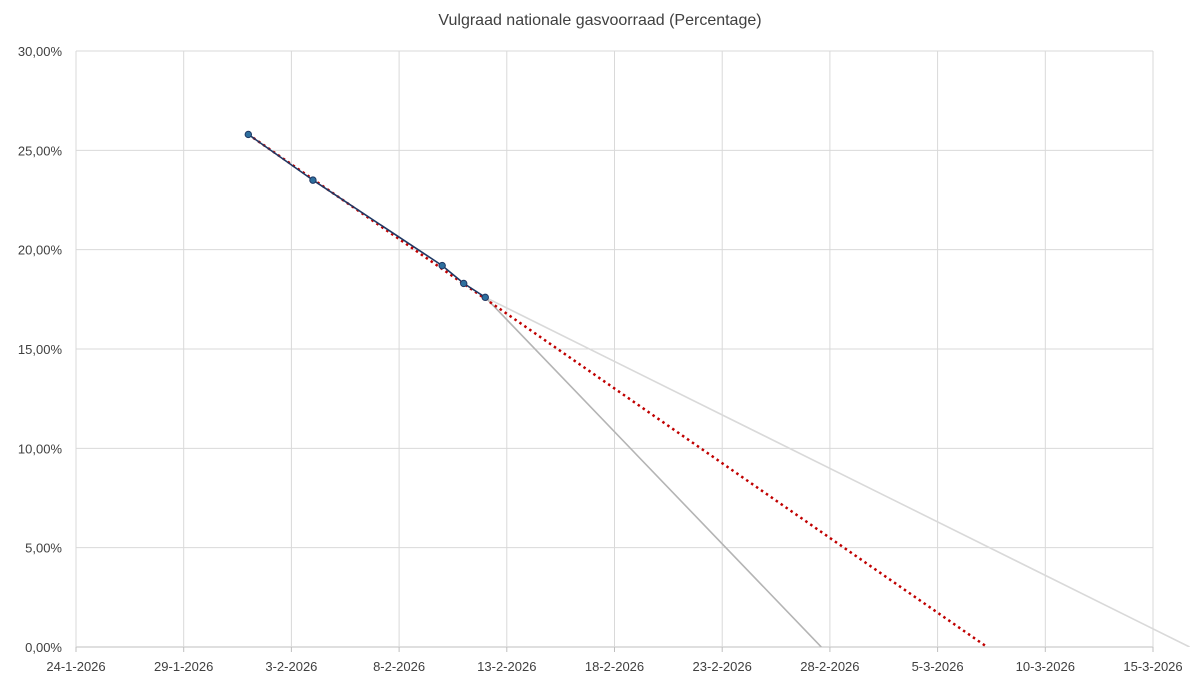 The height and width of the screenshot is (684, 1200). Describe the element at coordinates (40, 150) in the screenshot. I see `y-tick-label-5: 25,00%` at that location.